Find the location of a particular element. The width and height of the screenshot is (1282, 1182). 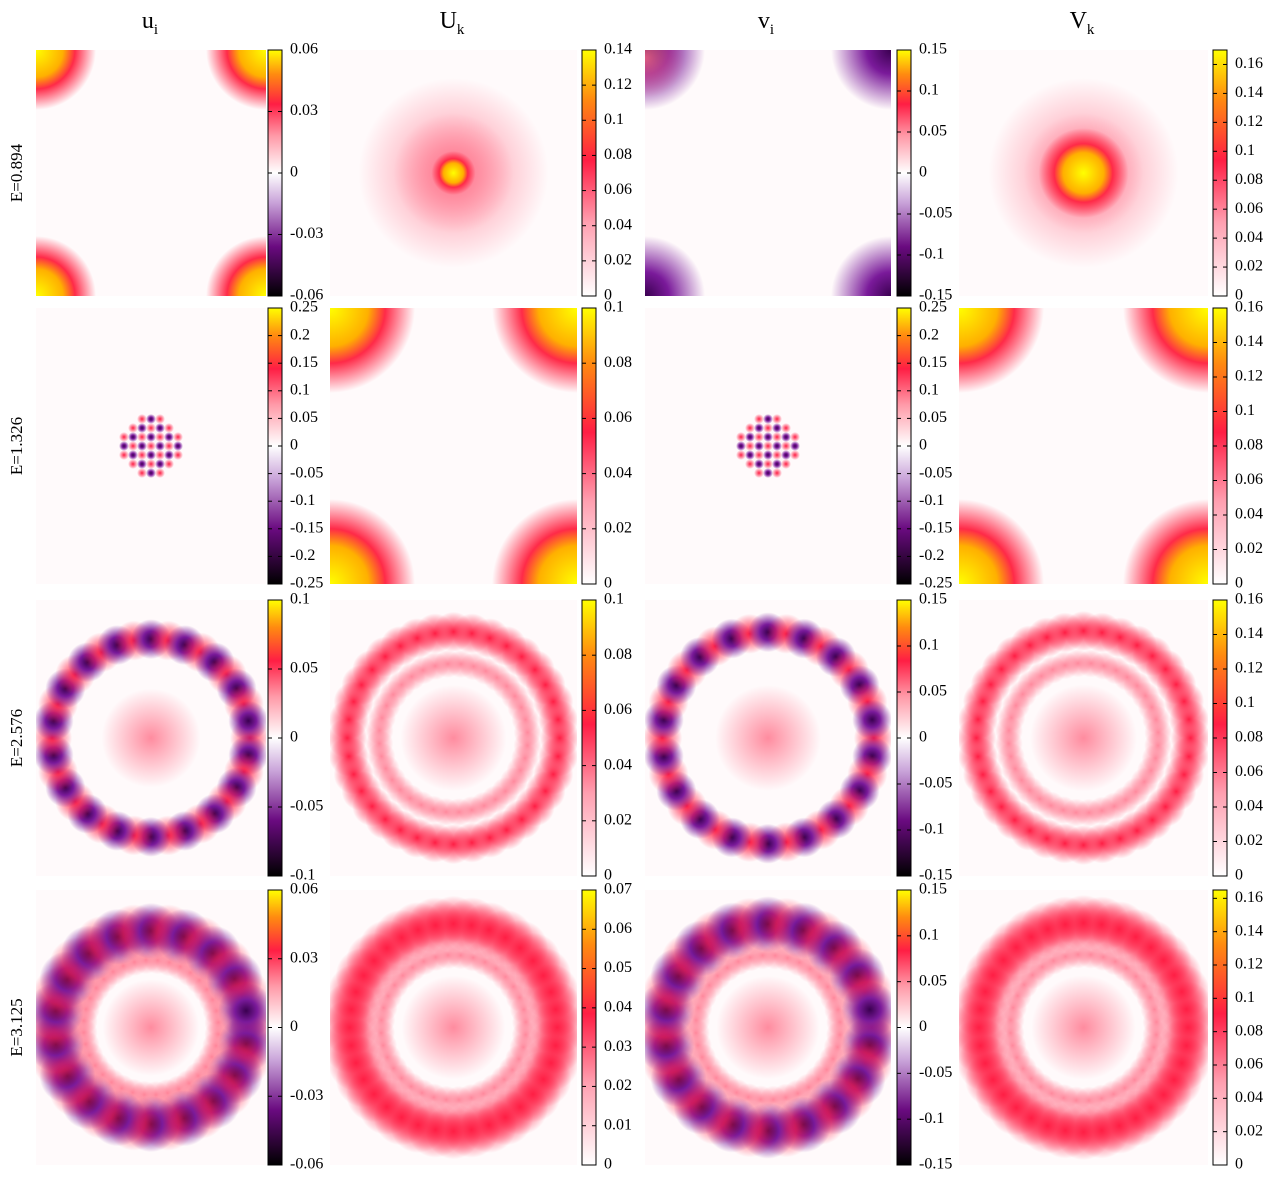

column-header: Vk is located at coordinates (1082, 23).